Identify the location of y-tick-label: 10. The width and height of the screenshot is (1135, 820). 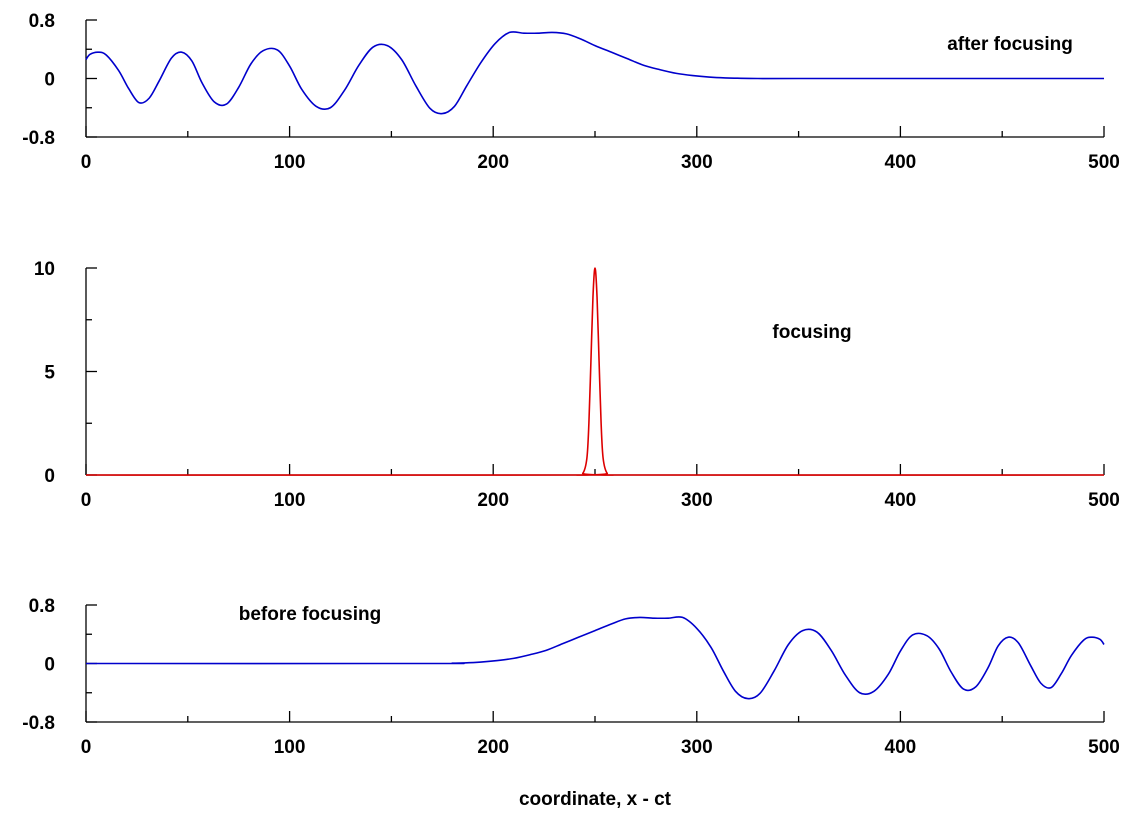
(44, 269).